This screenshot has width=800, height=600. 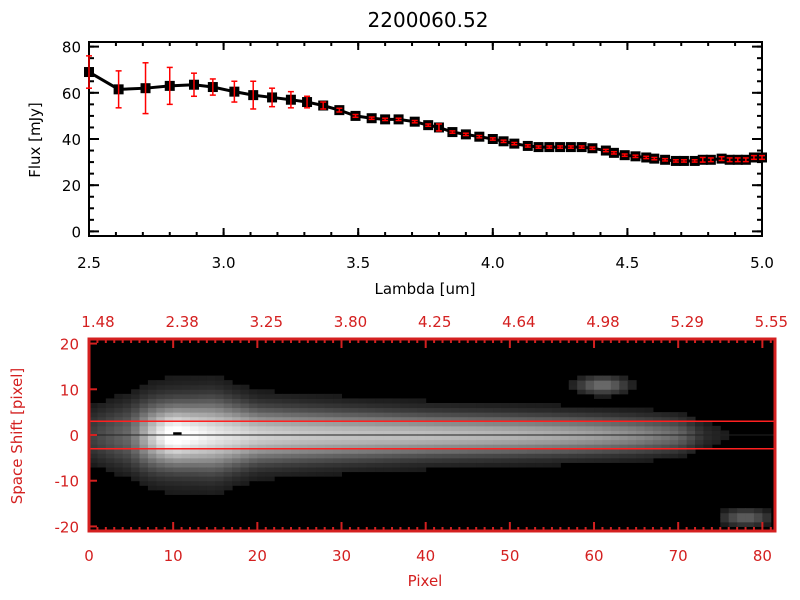 I want to click on spectrum-xlabel: Lambda [um], so click(x=425, y=289).